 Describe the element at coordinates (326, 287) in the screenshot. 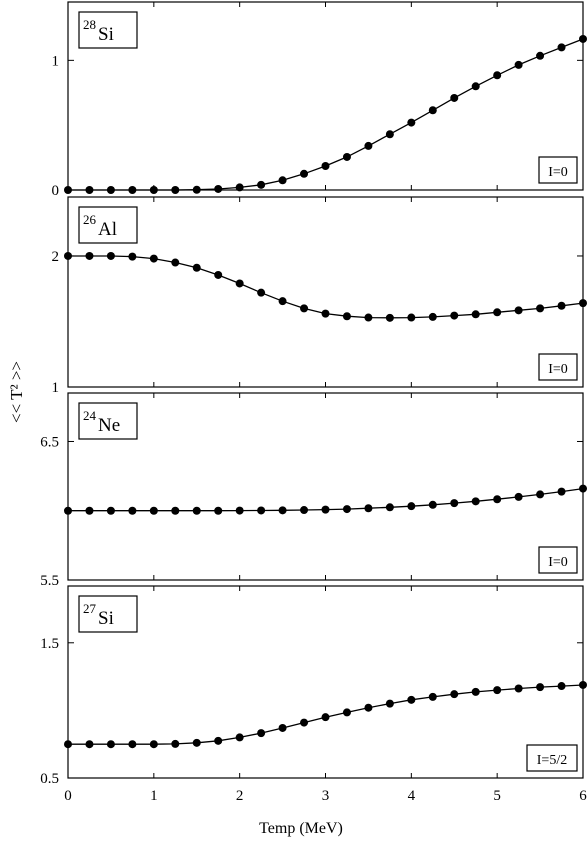

I see `series-line` at that location.